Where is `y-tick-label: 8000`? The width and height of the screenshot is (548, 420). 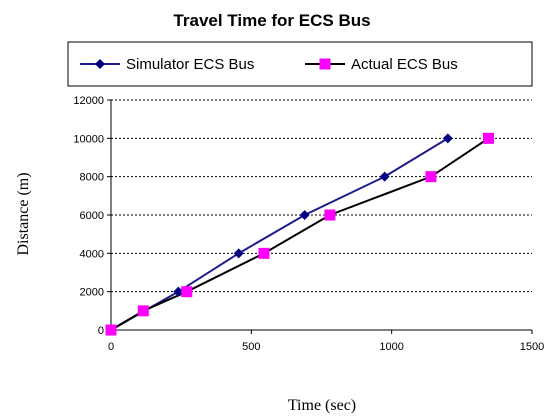
y-tick-label: 8000 is located at coordinates (92, 178).